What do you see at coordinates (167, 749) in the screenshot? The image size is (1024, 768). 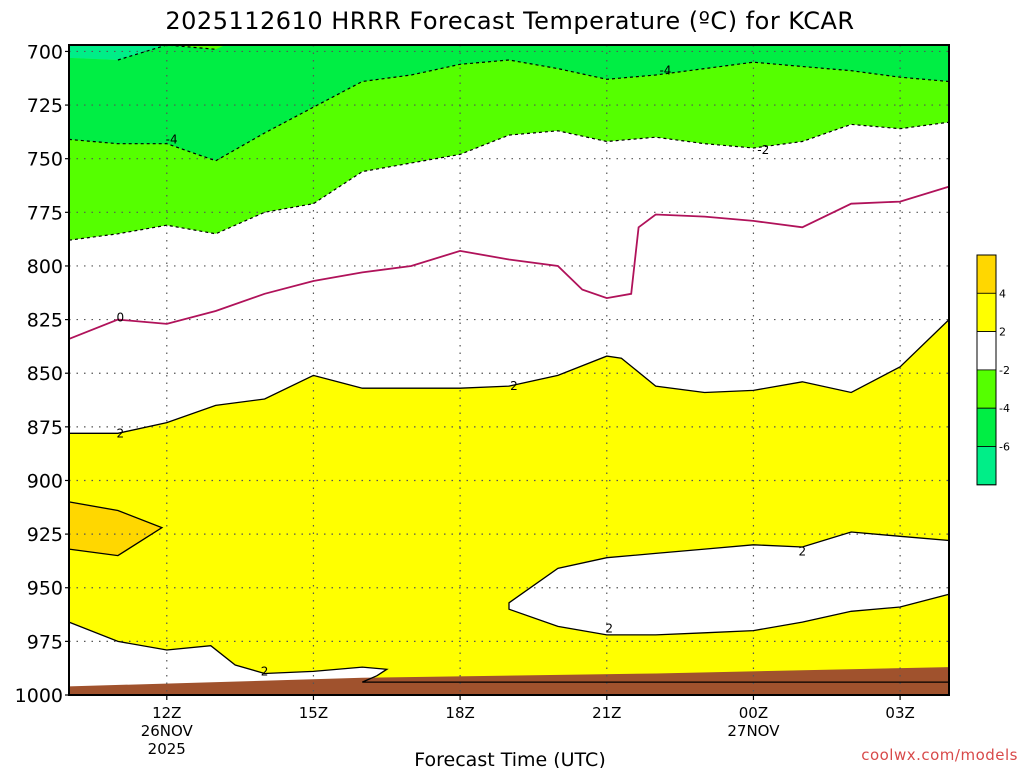 I see `x-tick-year: 2025` at bounding box center [167, 749].